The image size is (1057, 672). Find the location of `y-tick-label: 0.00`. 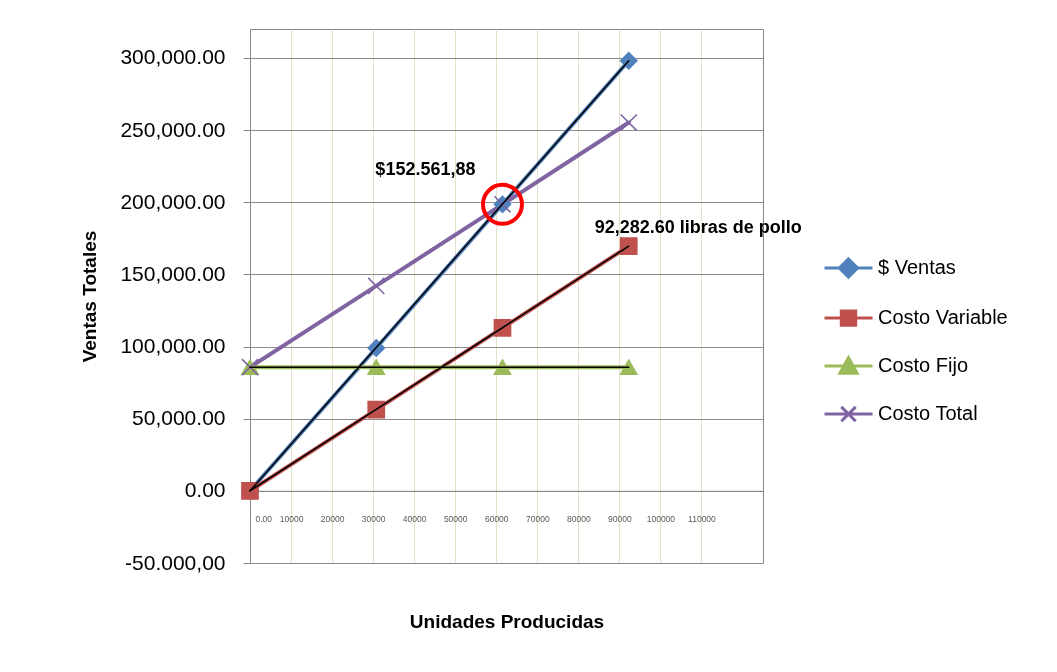

y-tick-label: 0.00 is located at coordinates (205, 490).